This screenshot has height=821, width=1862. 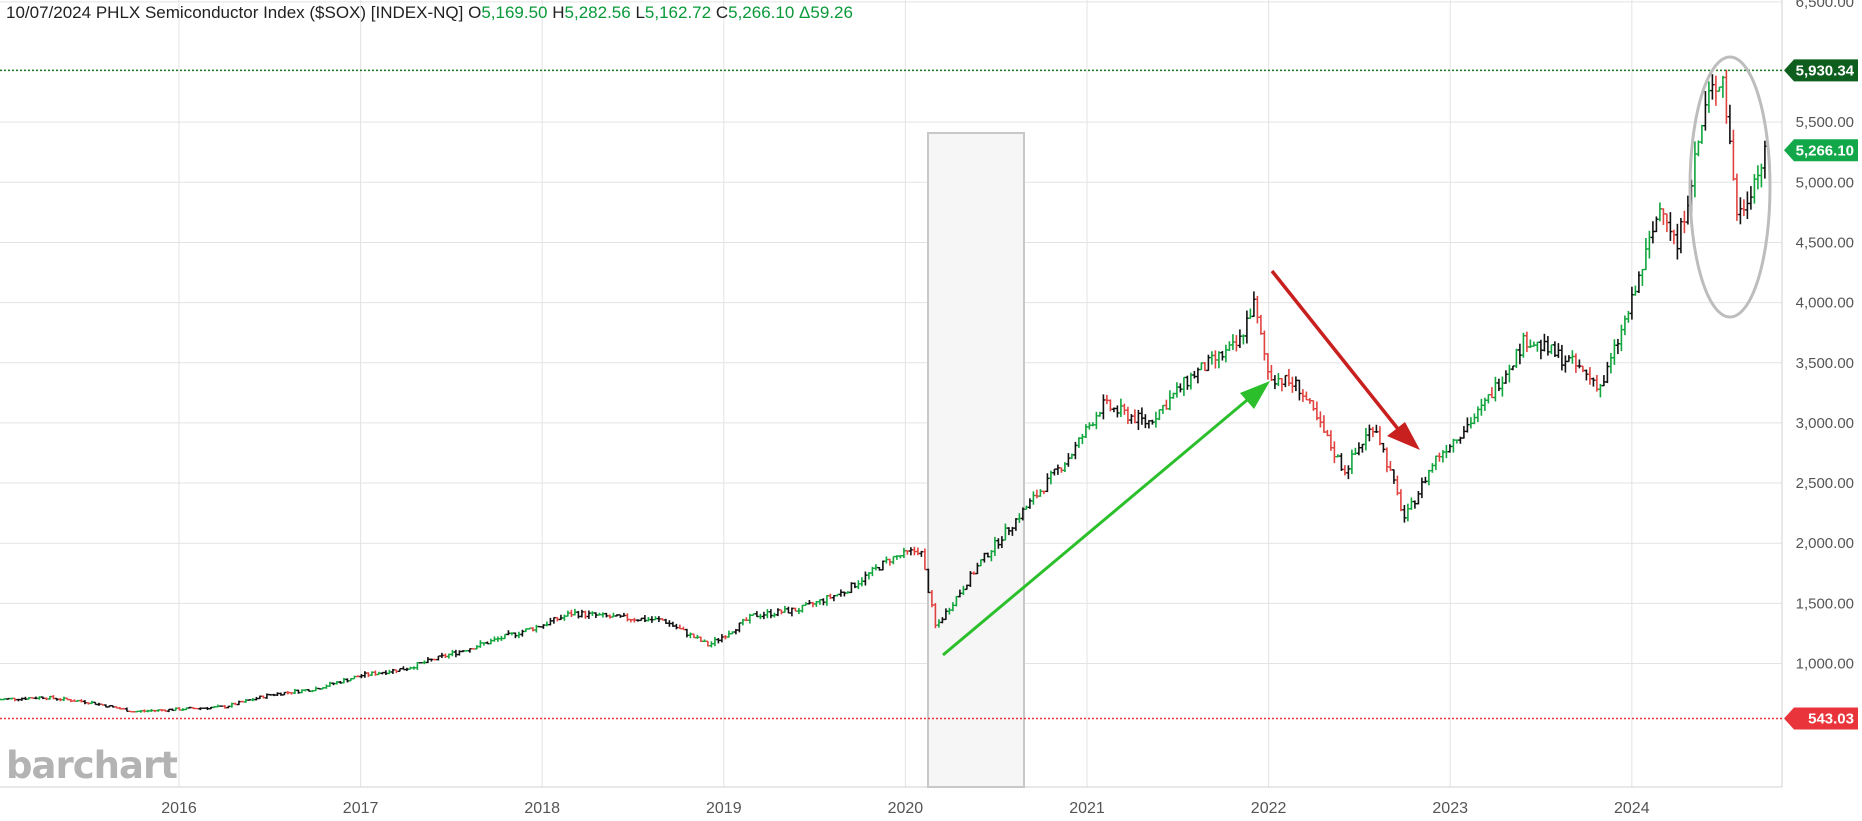 I want to click on header-date: 10/07/2024, so click(x=49, y=12).